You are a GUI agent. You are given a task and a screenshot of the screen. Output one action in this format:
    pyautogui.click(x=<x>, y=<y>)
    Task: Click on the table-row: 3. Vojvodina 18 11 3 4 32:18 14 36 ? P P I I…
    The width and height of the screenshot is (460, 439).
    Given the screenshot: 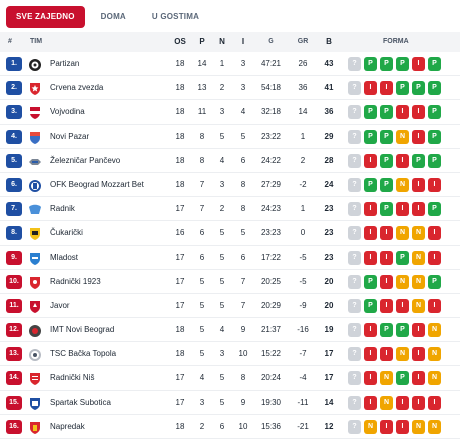 What is the action you would take?
    pyautogui.click(x=230, y=112)
    